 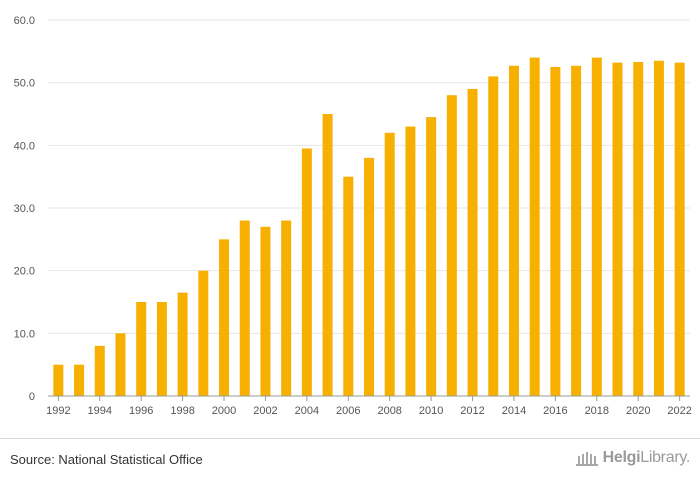 I want to click on x-tick-label: 2006, so click(x=348, y=411).